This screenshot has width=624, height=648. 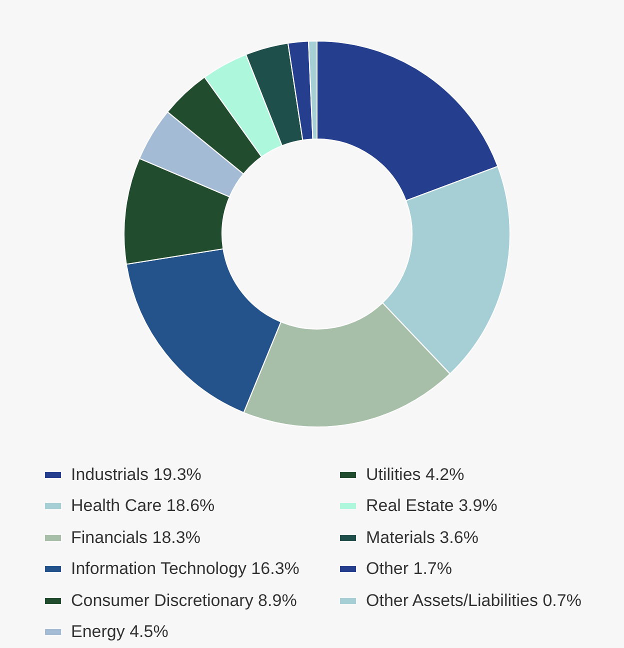 What do you see at coordinates (184, 600) in the screenshot?
I see `legend-label: Consumer Discretionary 8.9%` at bounding box center [184, 600].